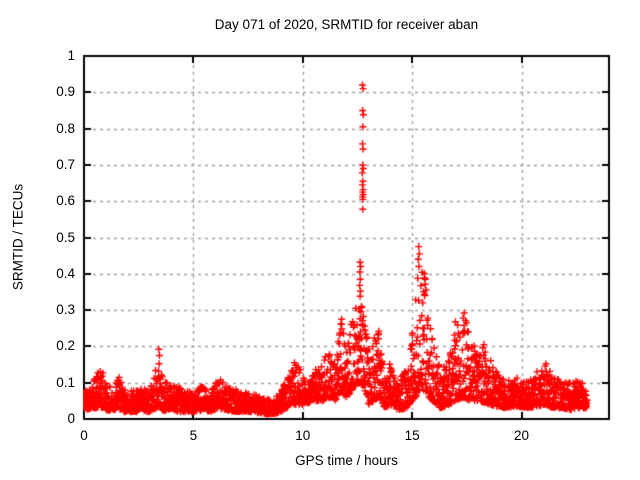 This screenshot has height=480, width=640. I want to click on x-tick-label: 10, so click(303, 435).